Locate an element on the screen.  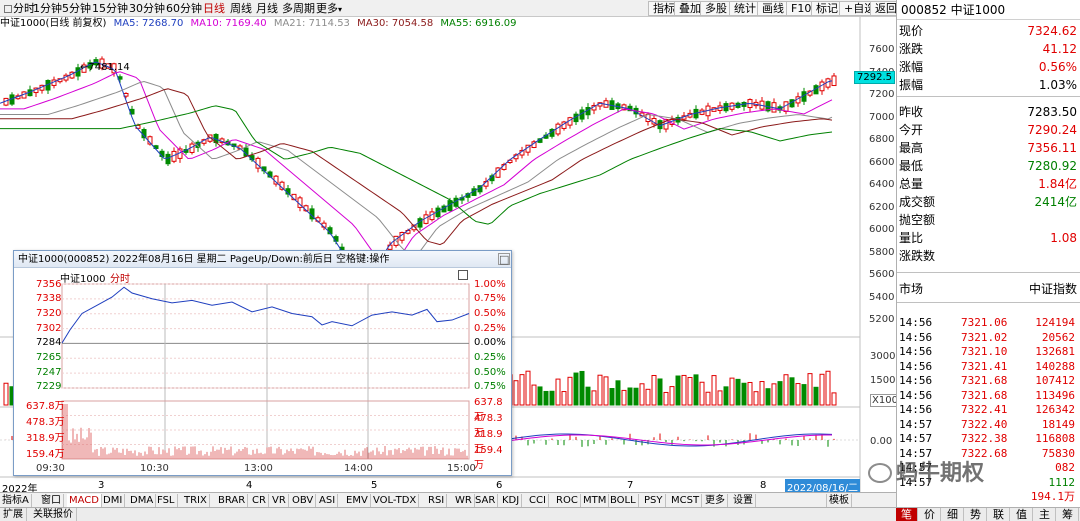
indicator-tab: DMI is located at coordinates (113, 500).